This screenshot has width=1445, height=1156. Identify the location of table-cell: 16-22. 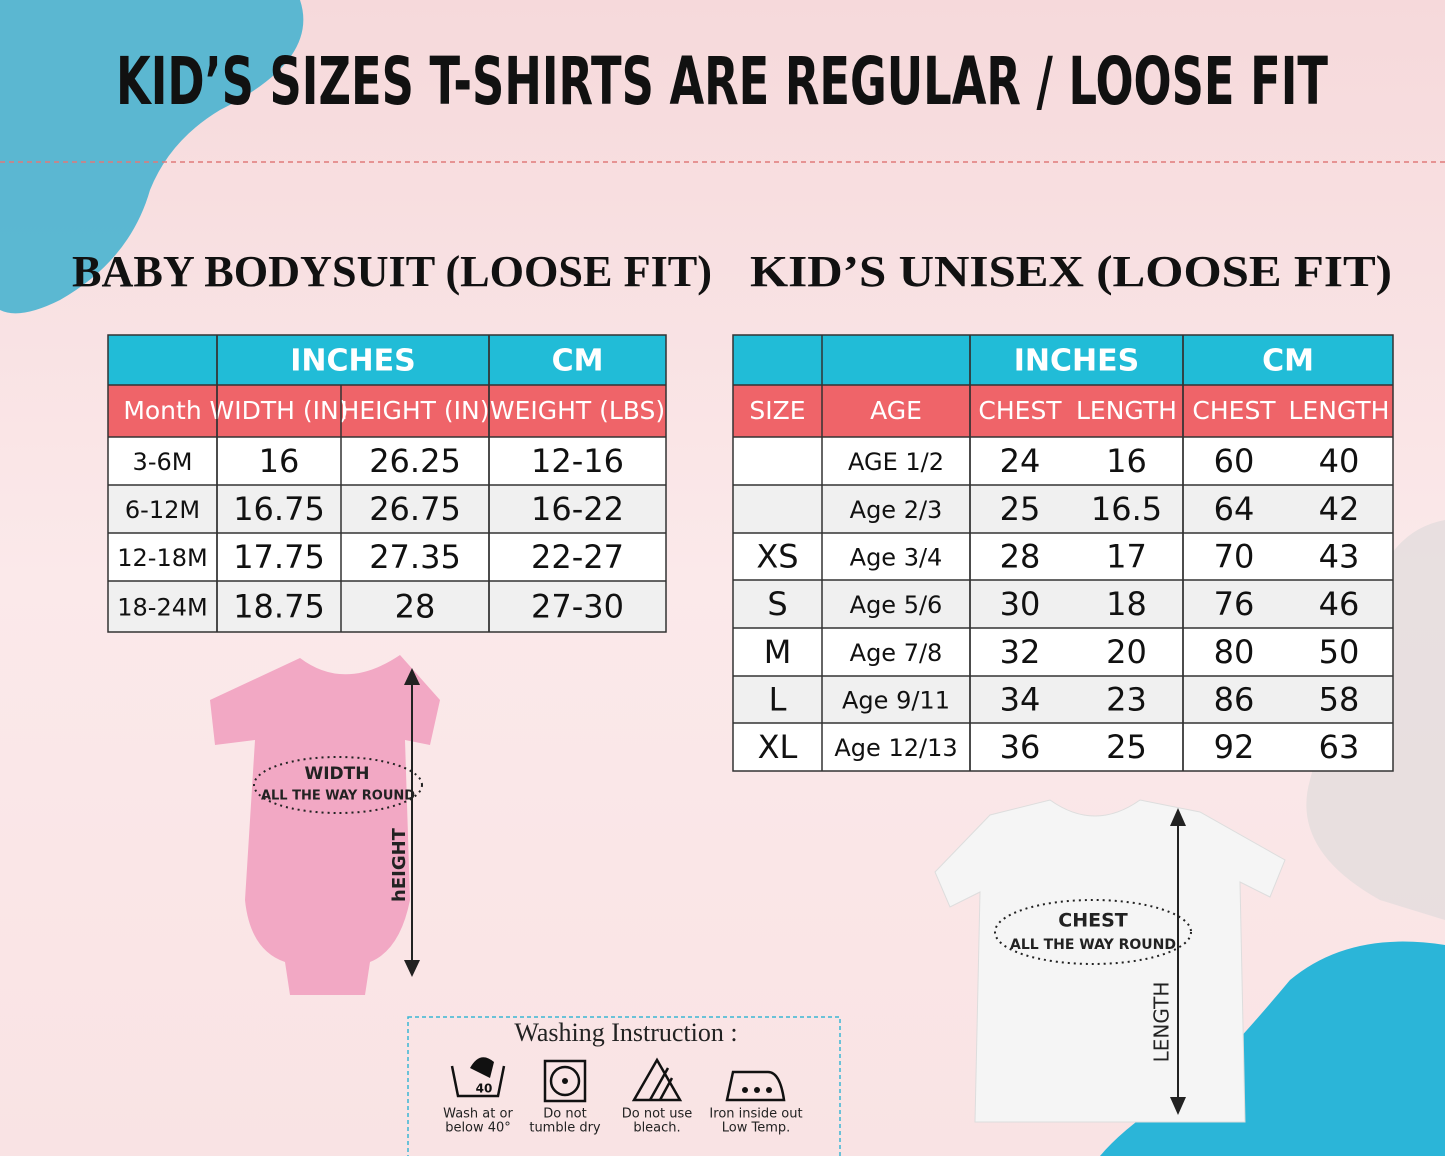
(577, 509).